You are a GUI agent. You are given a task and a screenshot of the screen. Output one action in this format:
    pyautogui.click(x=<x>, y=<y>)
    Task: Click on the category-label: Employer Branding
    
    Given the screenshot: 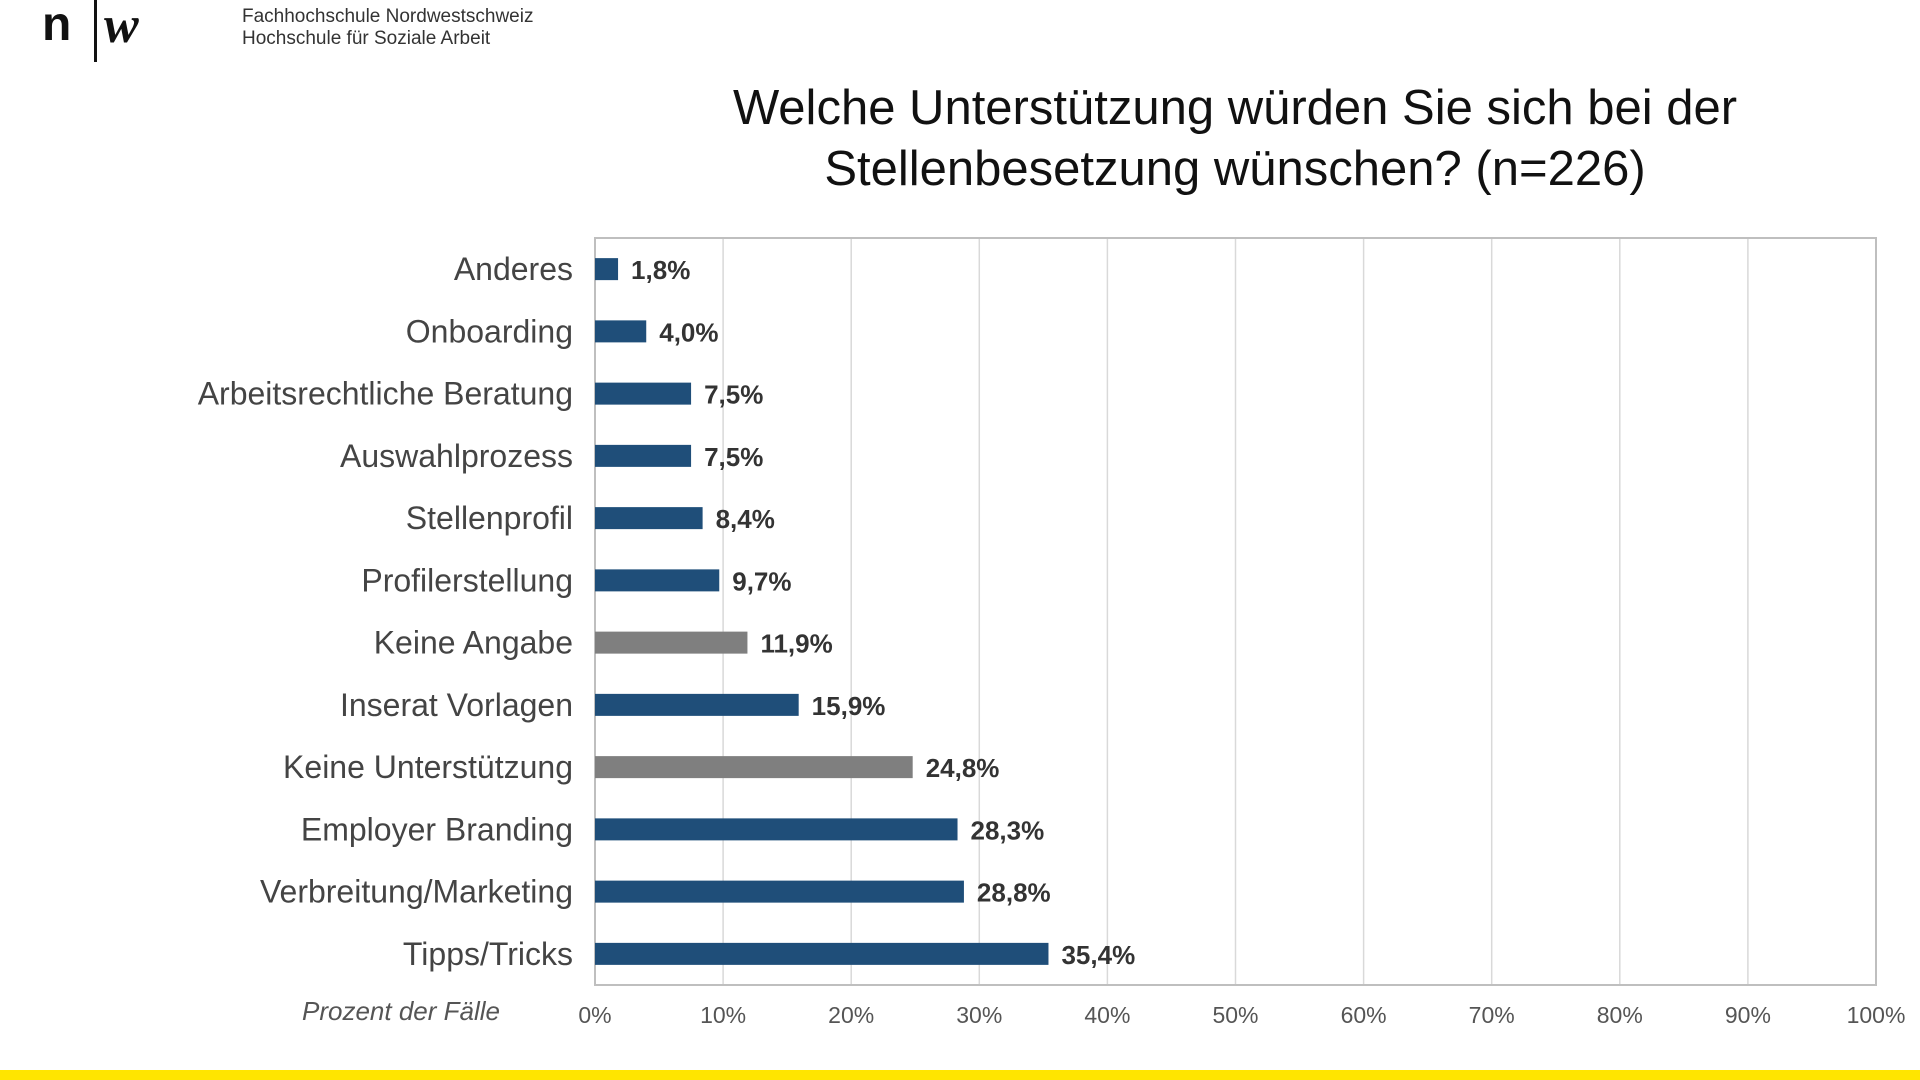 What is the action you would take?
    pyautogui.click(x=437, y=829)
    